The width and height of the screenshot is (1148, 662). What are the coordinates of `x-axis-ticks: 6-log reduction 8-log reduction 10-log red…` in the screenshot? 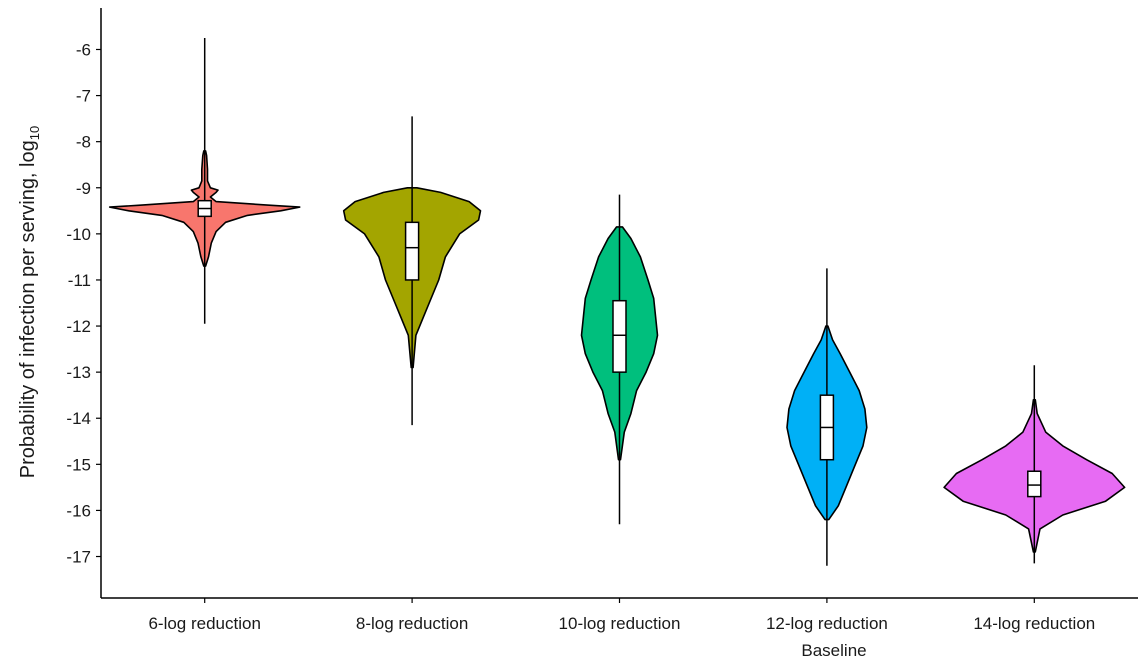 It's located at (621, 615).